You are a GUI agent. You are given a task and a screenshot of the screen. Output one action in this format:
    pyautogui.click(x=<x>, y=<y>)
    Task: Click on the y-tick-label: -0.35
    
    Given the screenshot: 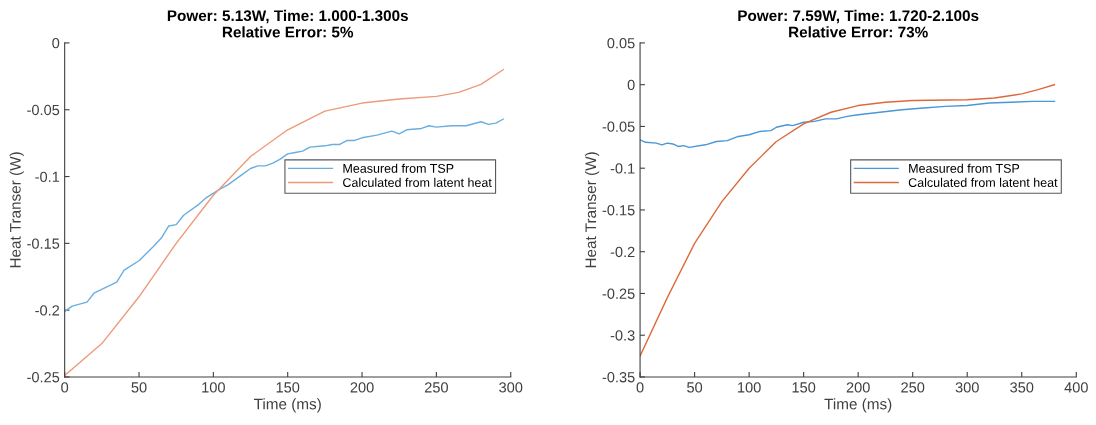 What is the action you would take?
    pyautogui.click(x=618, y=377)
    